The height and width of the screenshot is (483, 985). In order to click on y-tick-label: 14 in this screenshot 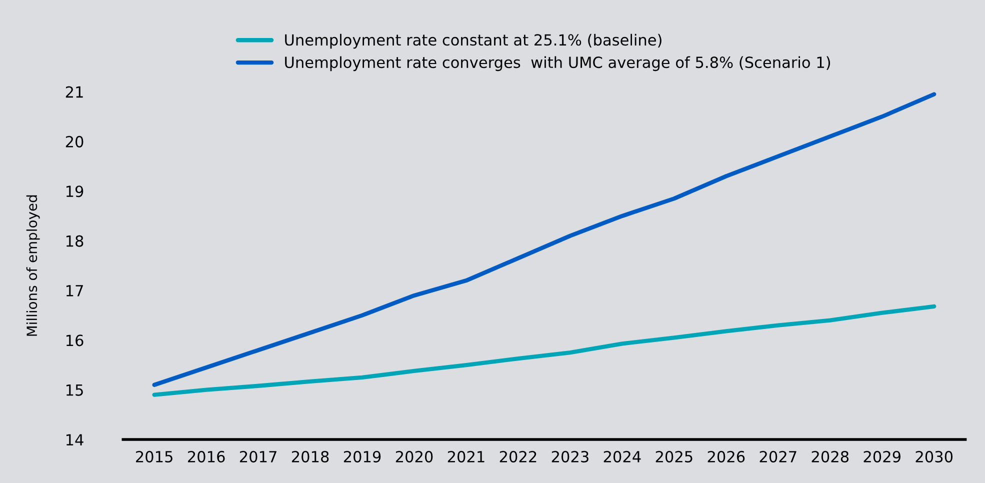, I will do `click(75, 440)`.